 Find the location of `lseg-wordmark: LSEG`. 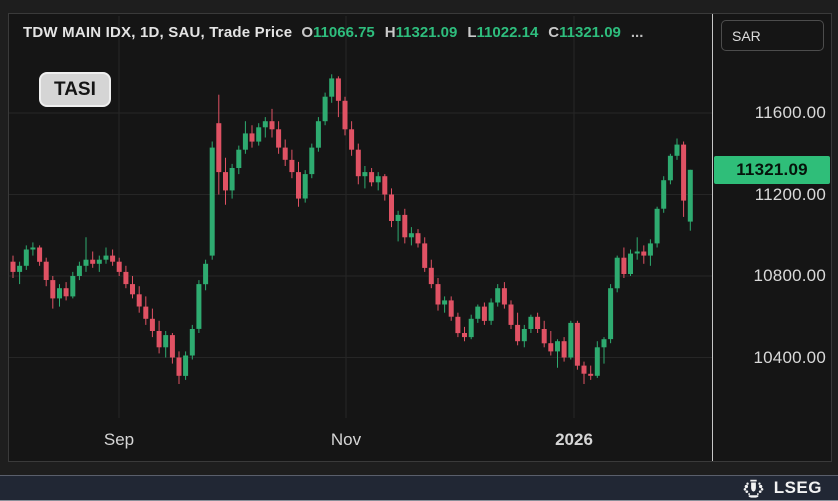

lseg-wordmark: LSEG is located at coordinates (797, 487).